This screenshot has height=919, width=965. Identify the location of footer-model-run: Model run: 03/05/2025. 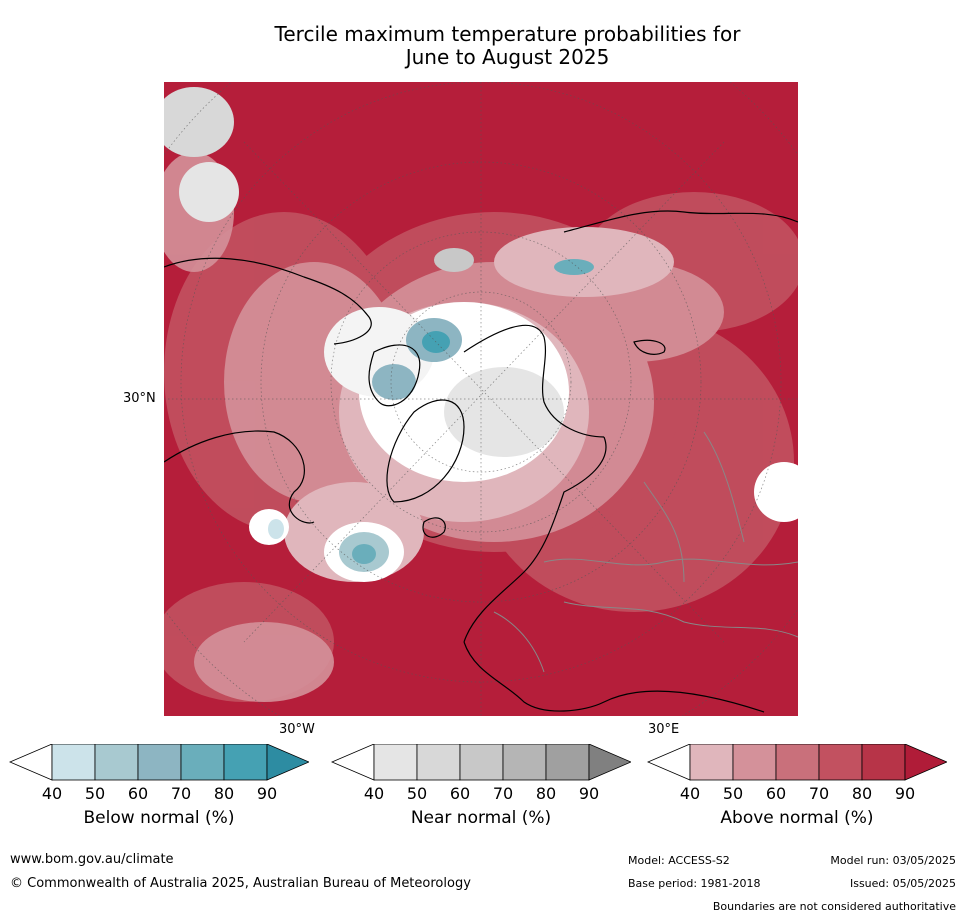
(893, 860).